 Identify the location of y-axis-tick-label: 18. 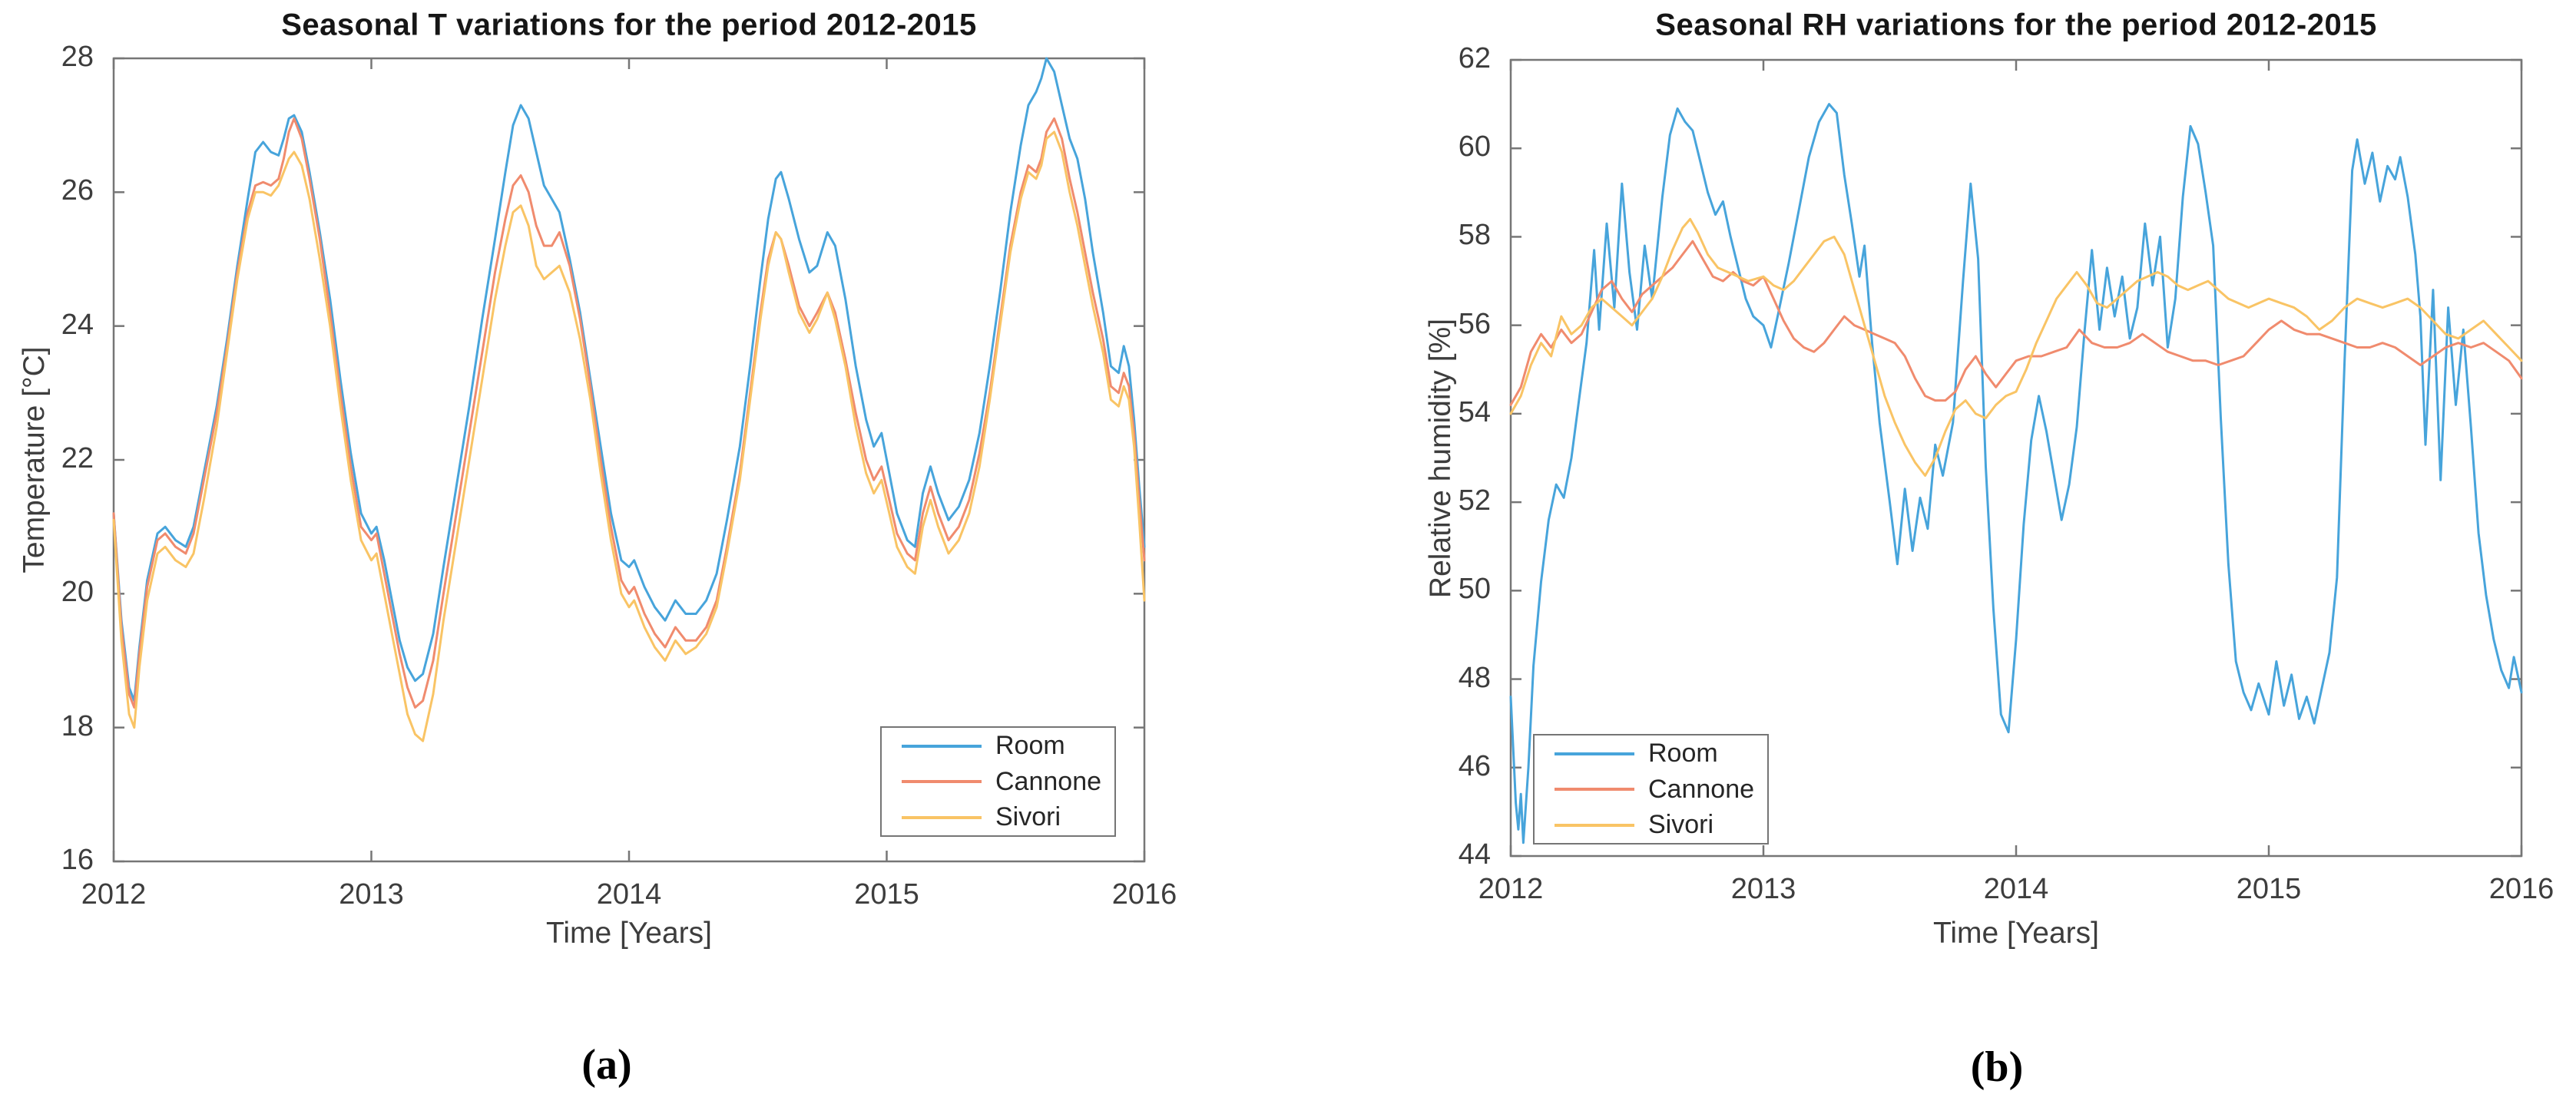
(77, 725).